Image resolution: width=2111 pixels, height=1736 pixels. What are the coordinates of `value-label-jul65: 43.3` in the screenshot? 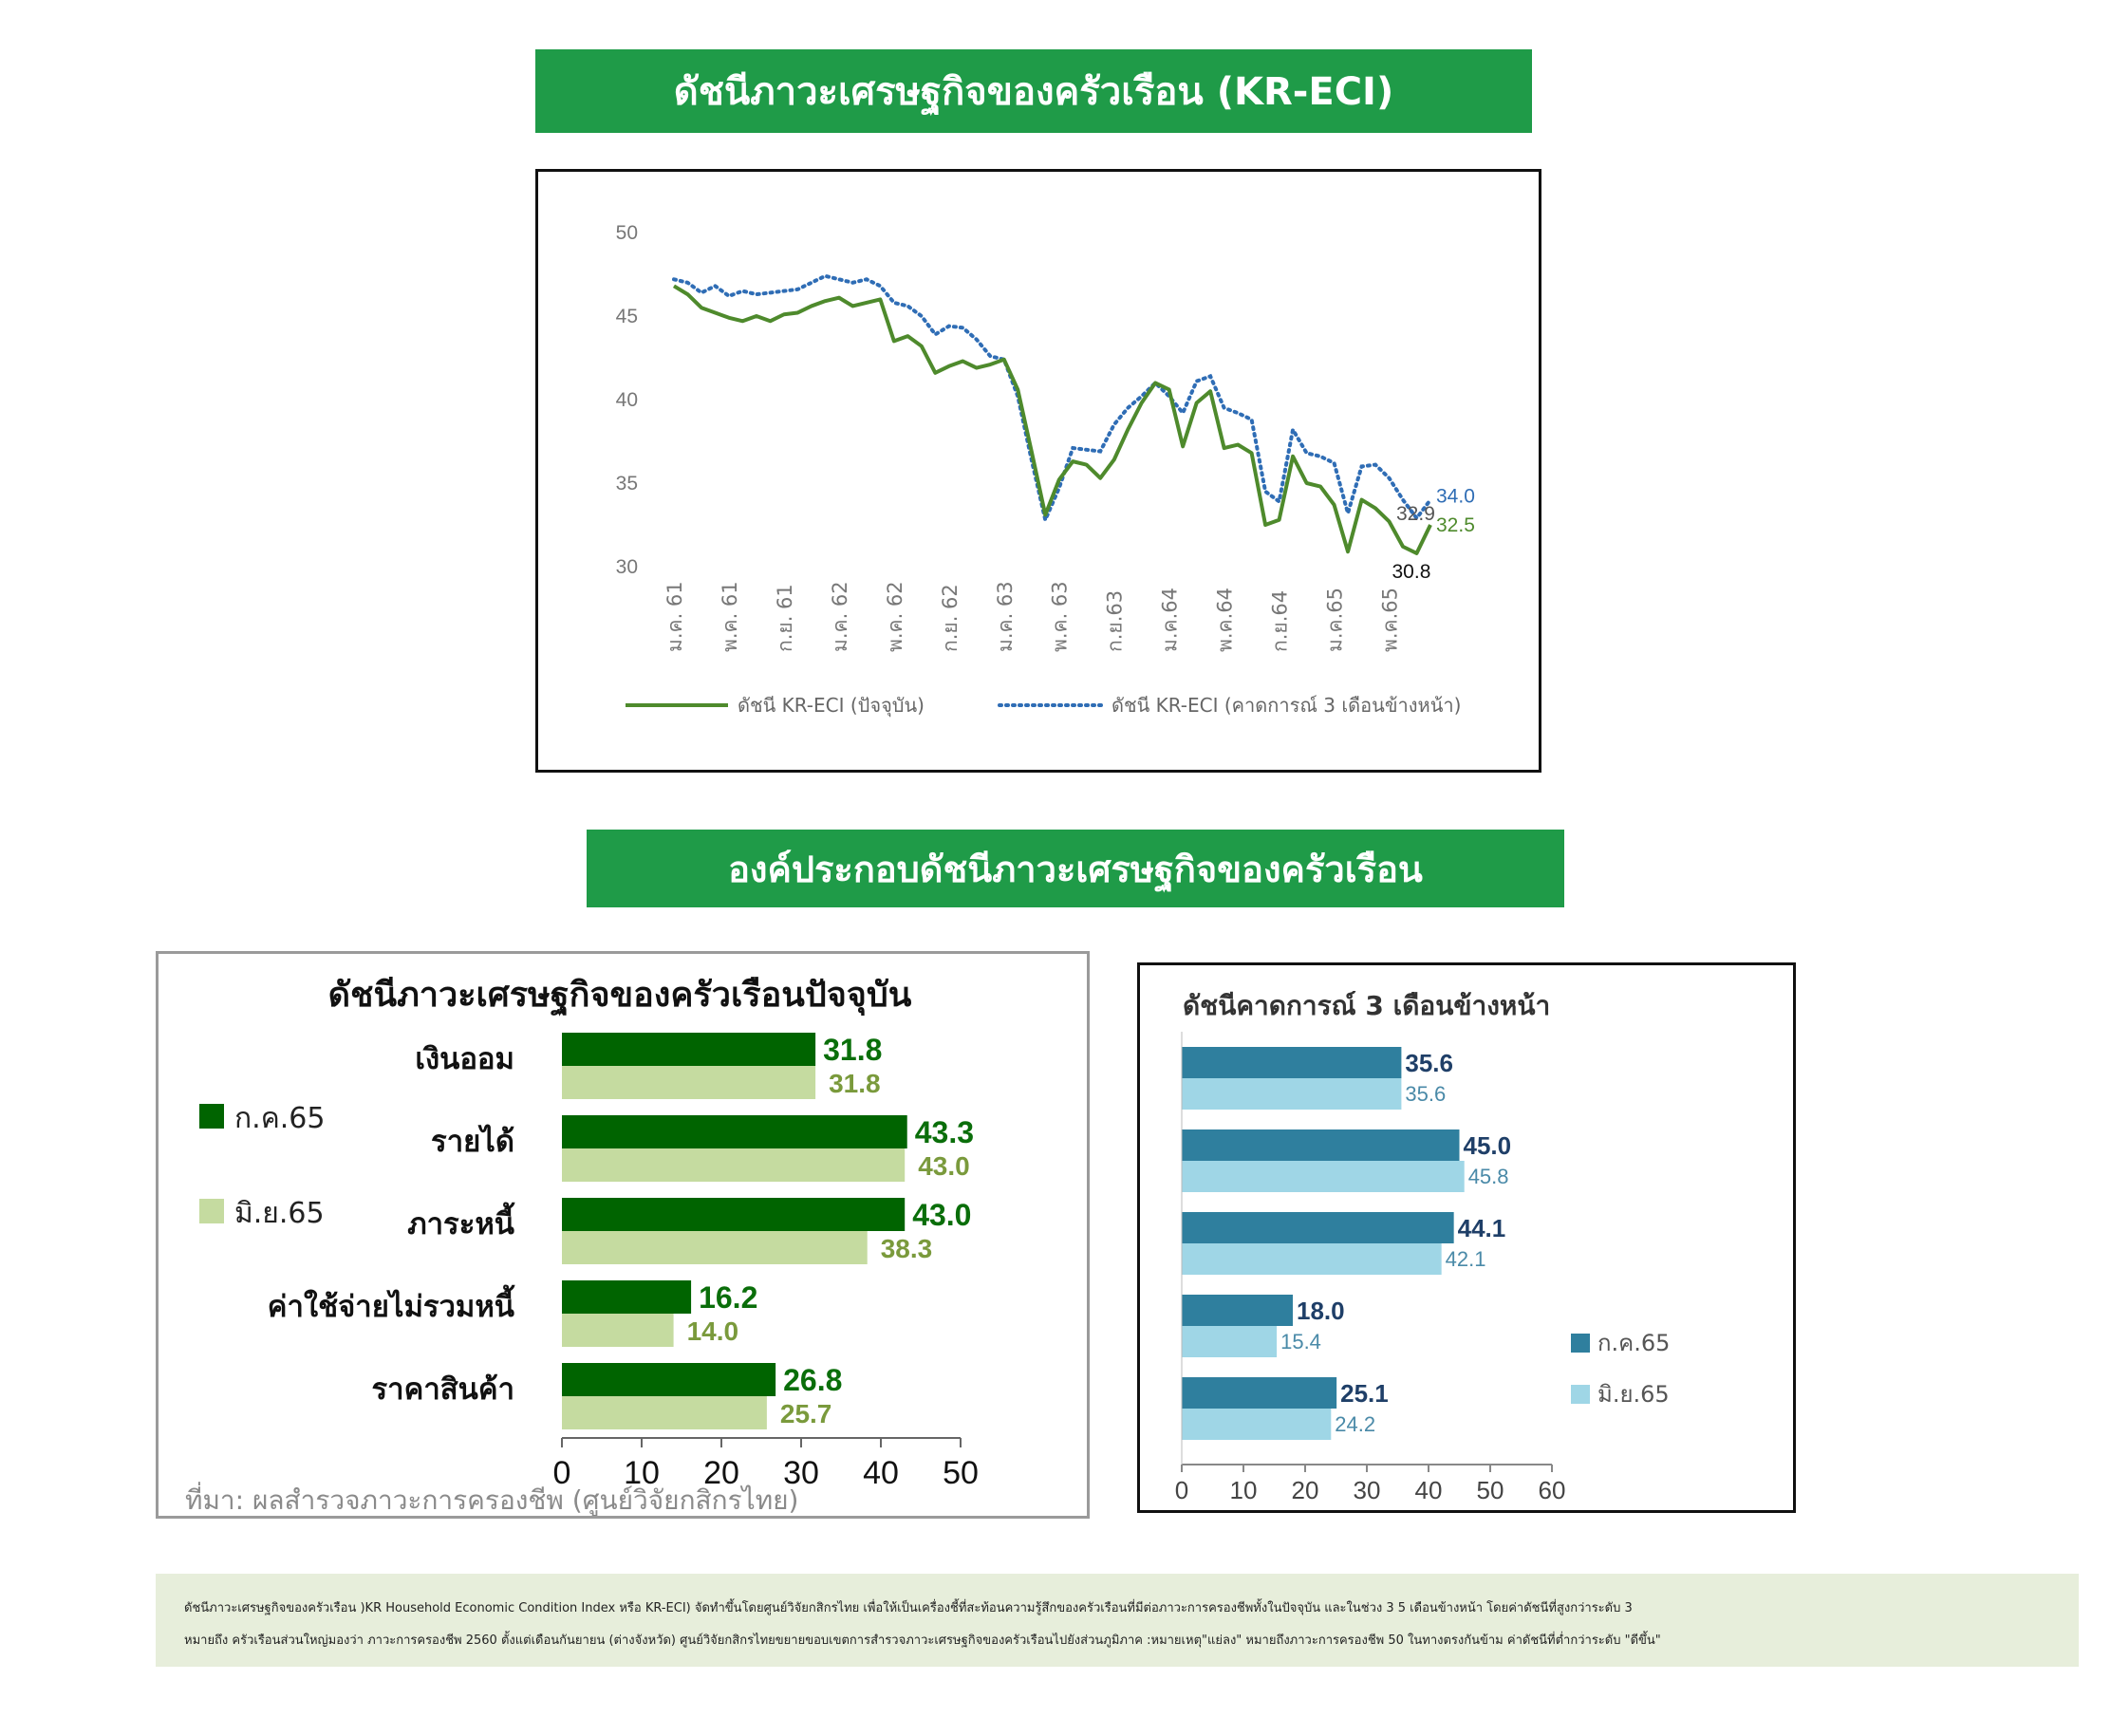 It's located at (945, 1132).